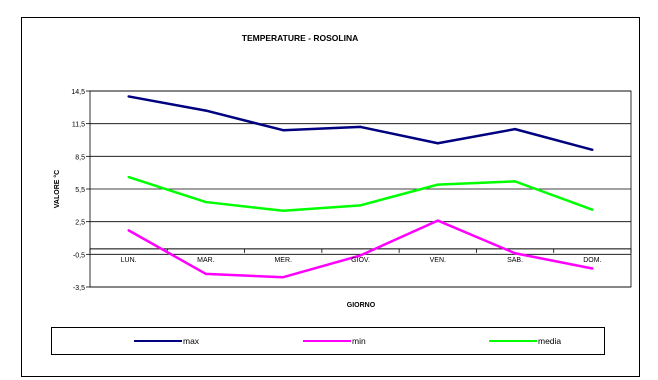  Describe the element at coordinates (592, 260) in the screenshot. I see `x-tick-label: DOM.` at that location.